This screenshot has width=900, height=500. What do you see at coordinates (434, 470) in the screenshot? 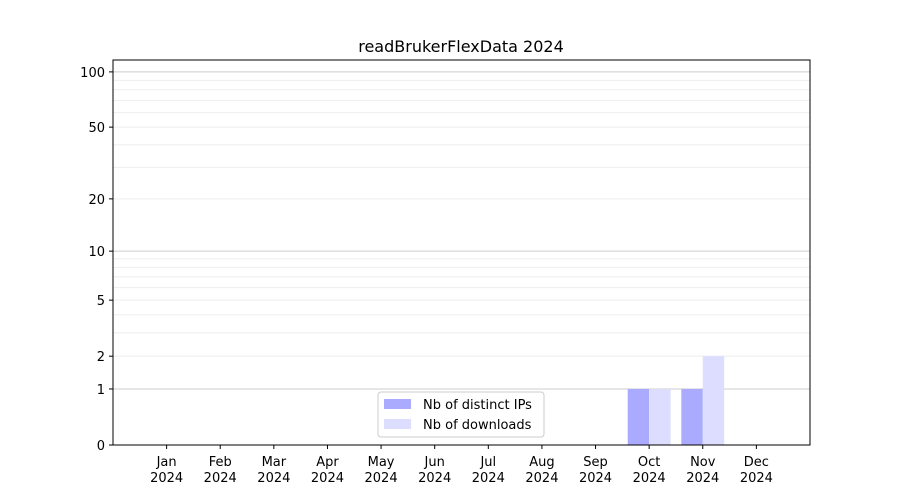
I see `x-tick-label: Jun 2024` at bounding box center [434, 470].